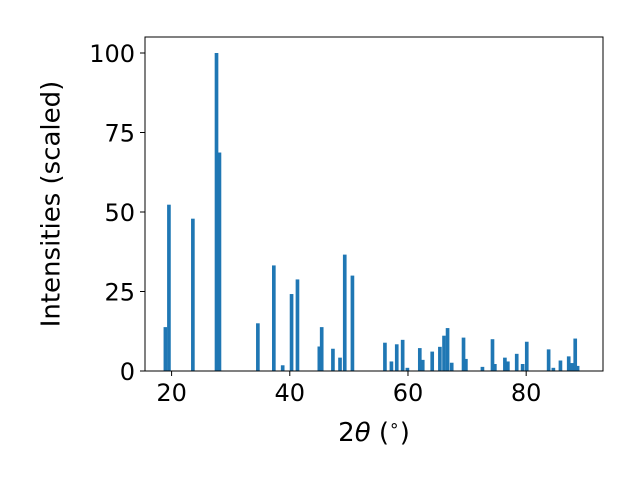  What do you see at coordinates (112, 54) in the screenshot?
I see `y-tick-label: 100` at bounding box center [112, 54].